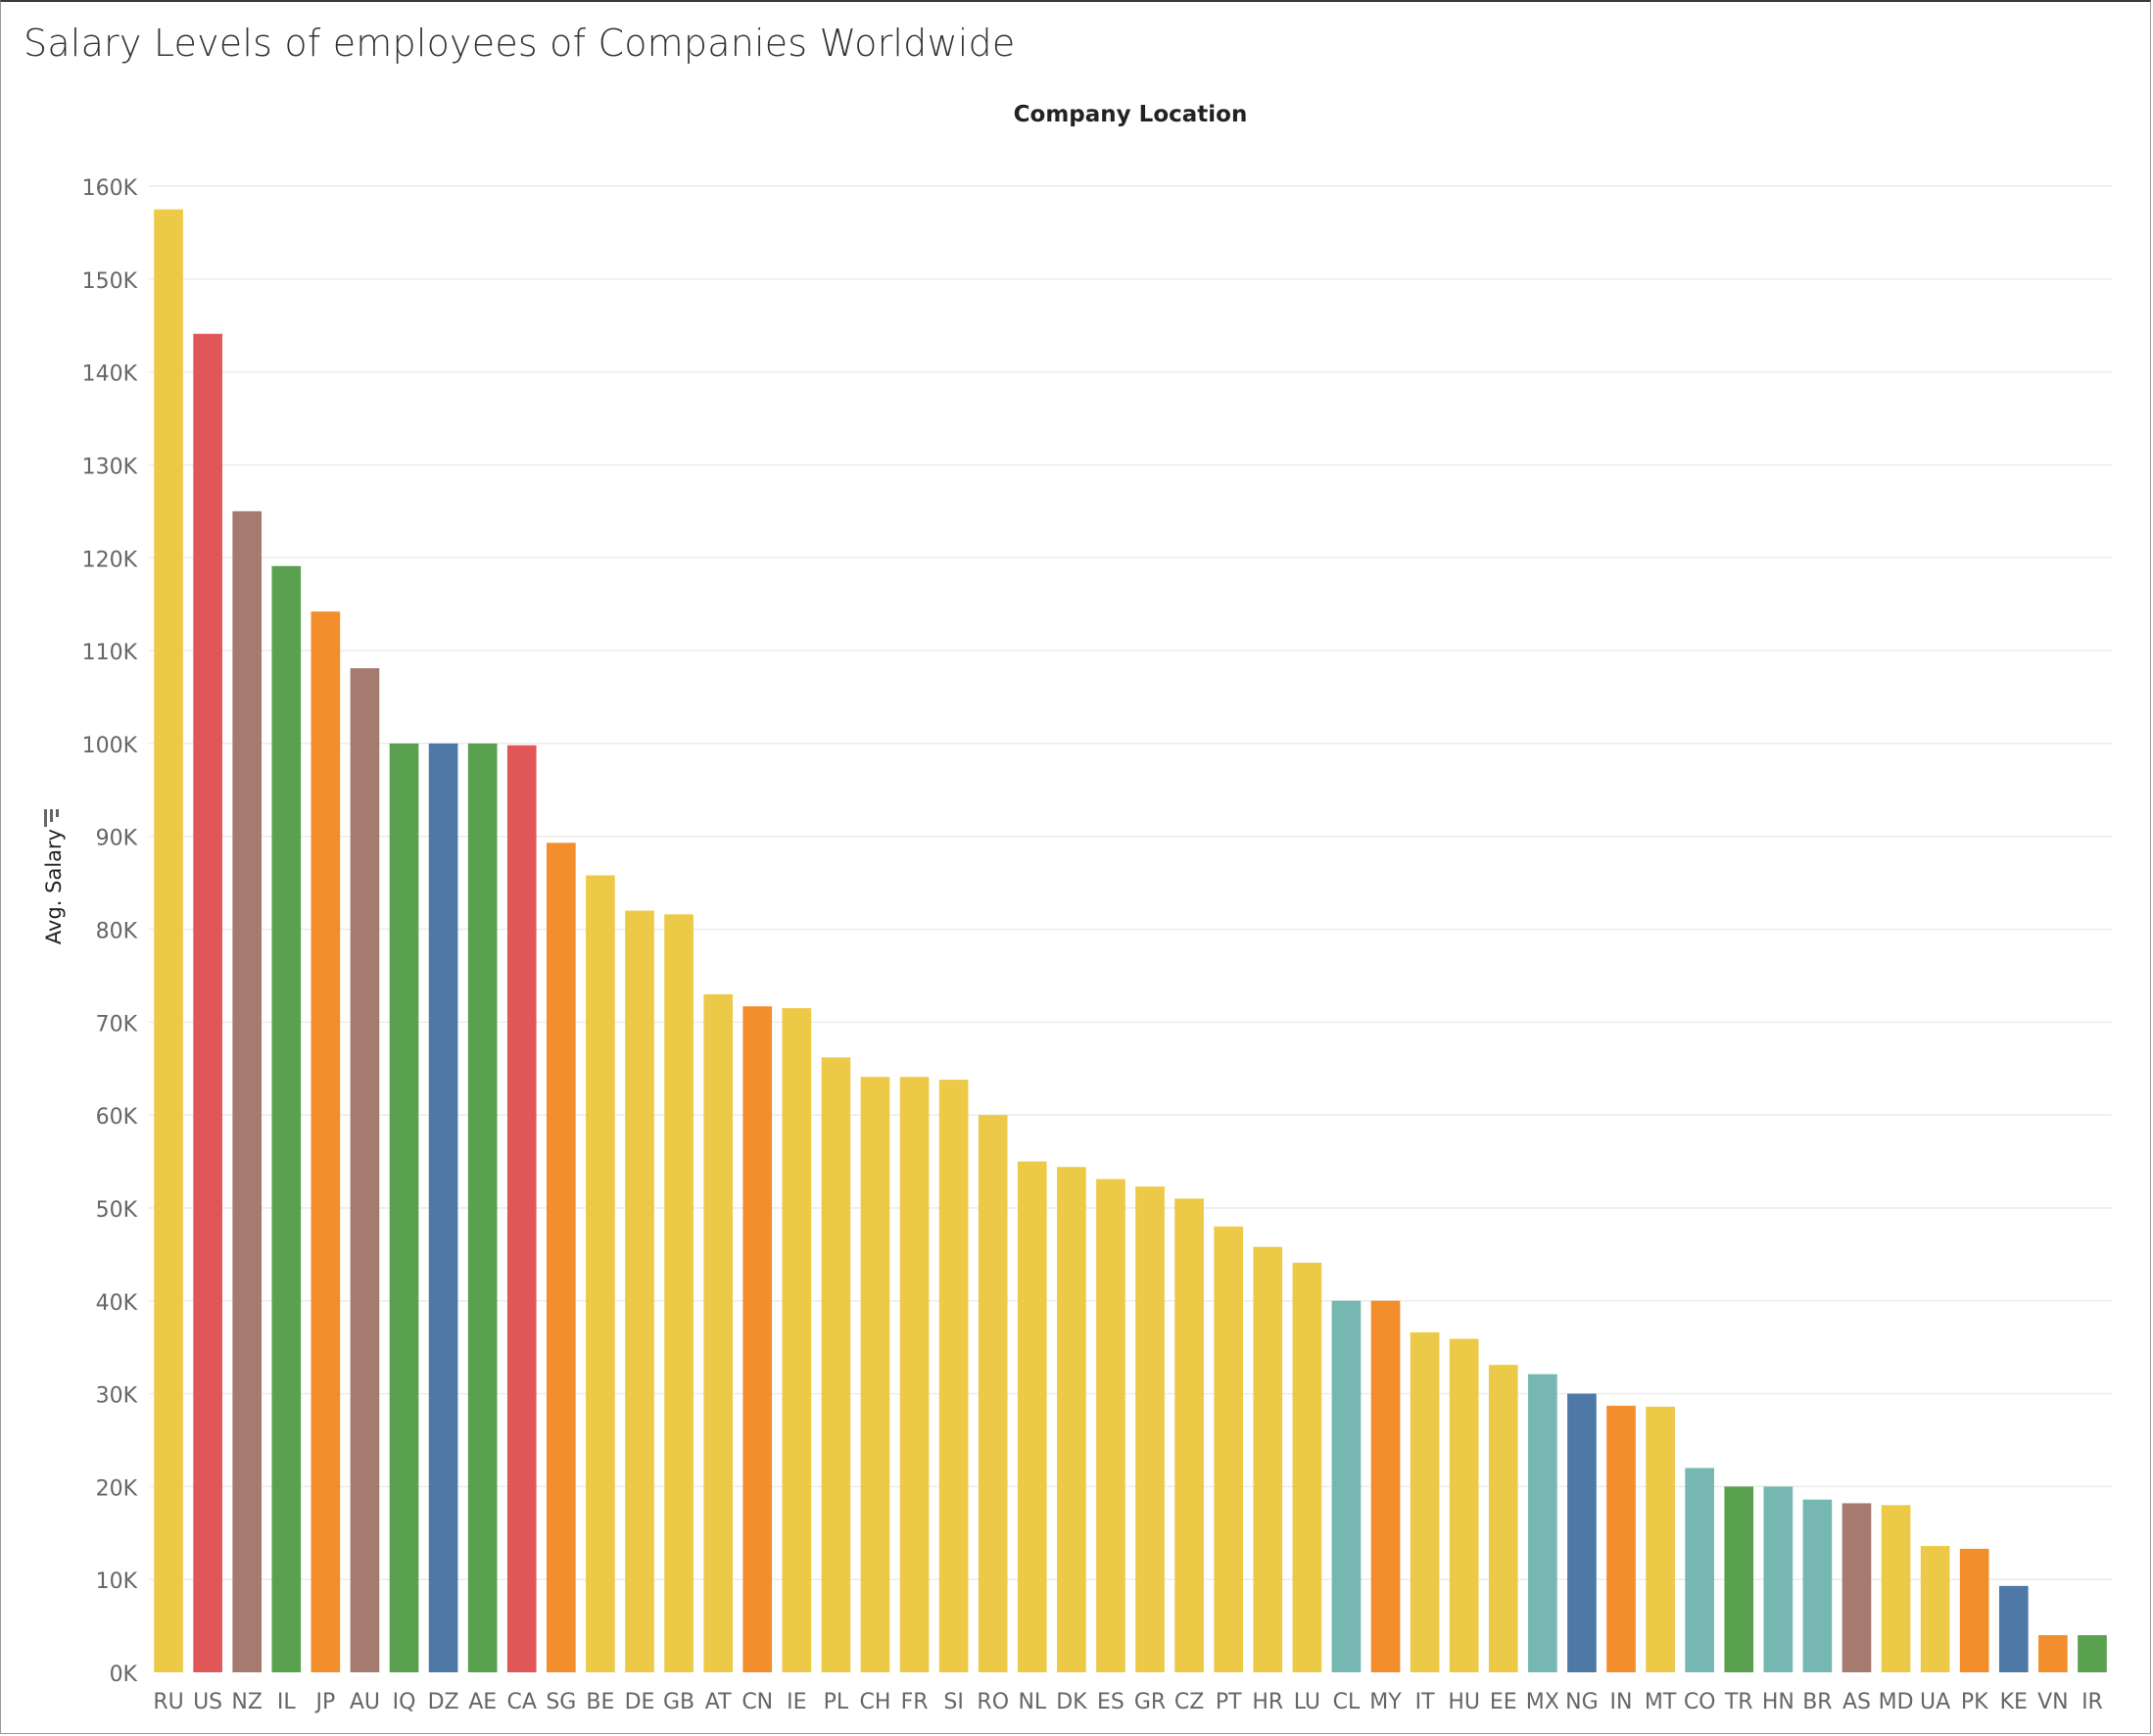  Describe the element at coordinates (326, 1142) in the screenshot. I see `bar-jp` at that location.